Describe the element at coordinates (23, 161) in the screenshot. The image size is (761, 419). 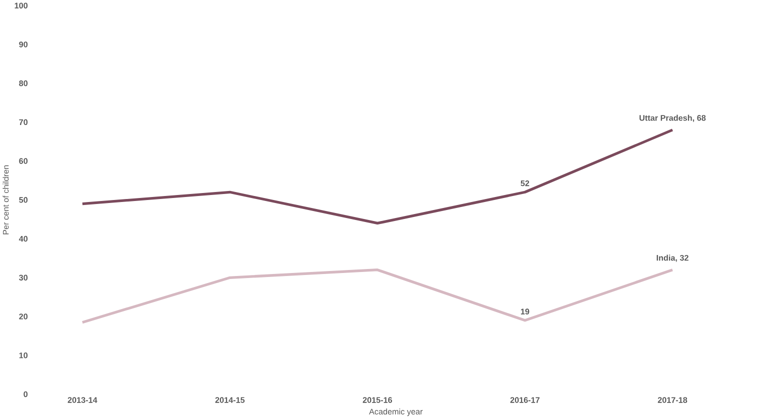
I see `y-tick-label: 60` at that location.